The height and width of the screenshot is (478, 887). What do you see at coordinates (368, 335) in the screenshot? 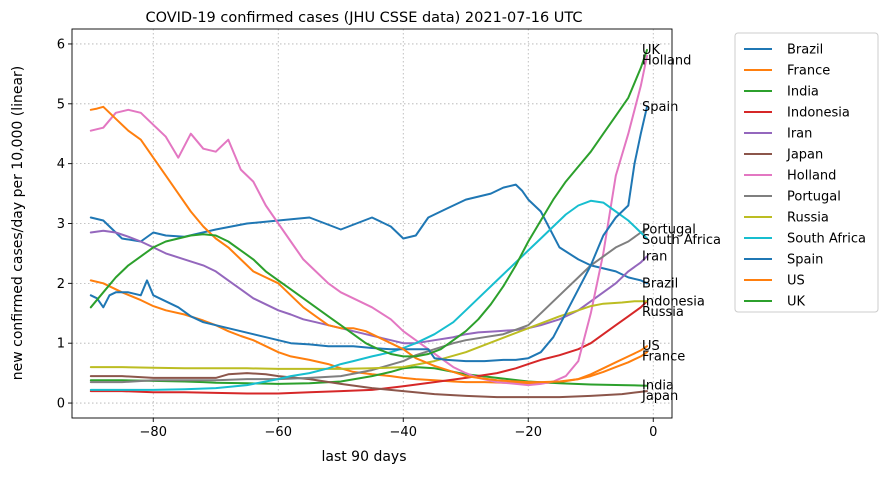
I see `series-line-russia` at bounding box center [368, 335].